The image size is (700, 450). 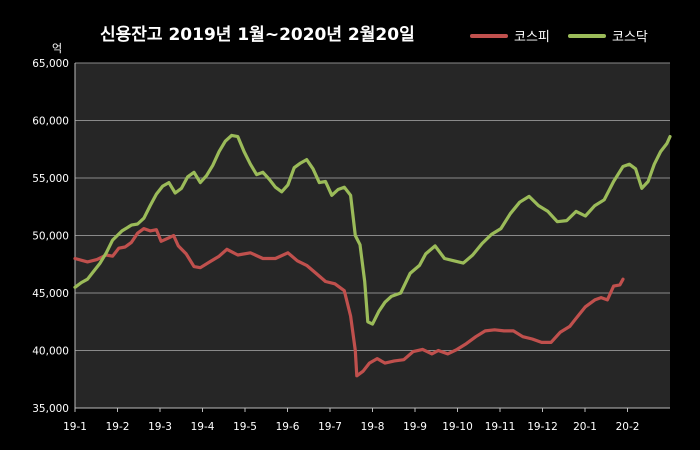 I want to click on x-tick-label: 19-9, so click(x=415, y=427).